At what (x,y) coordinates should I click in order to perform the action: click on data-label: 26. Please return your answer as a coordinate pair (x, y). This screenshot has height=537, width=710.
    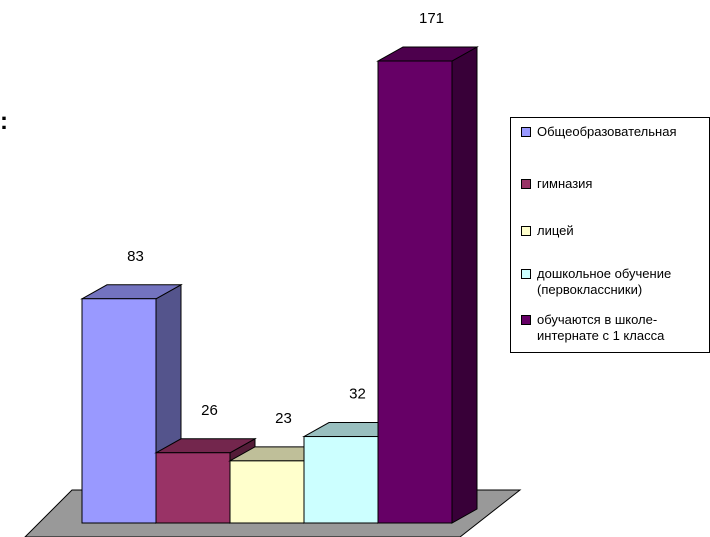
    Looking at the image, I should click on (209, 410).